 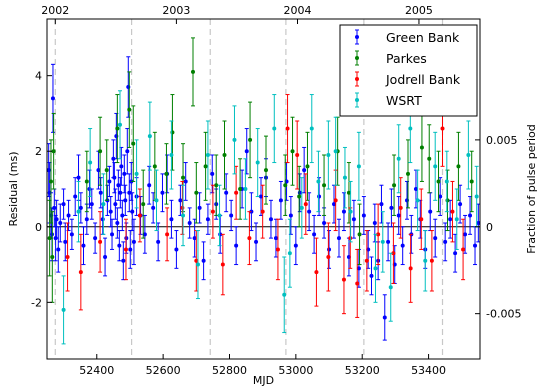 I want to click on right-tick-label: 0, so click(x=489, y=227).